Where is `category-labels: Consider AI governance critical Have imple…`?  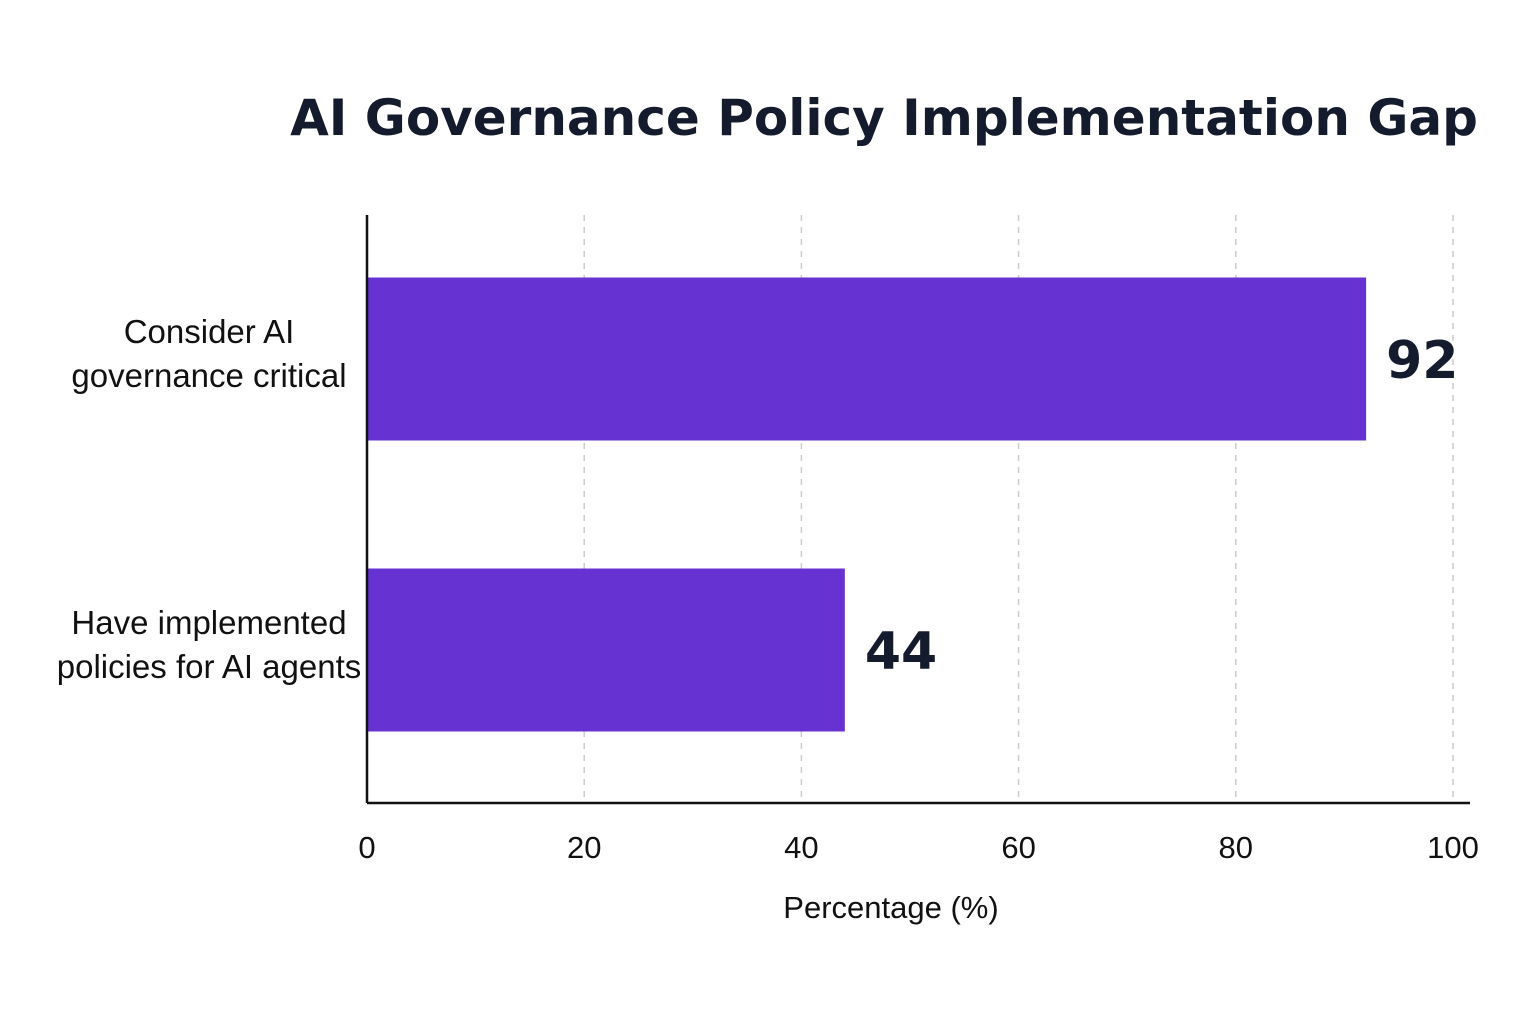
category-labels: Consider AI governance critical Have imple… is located at coordinates (209, 499).